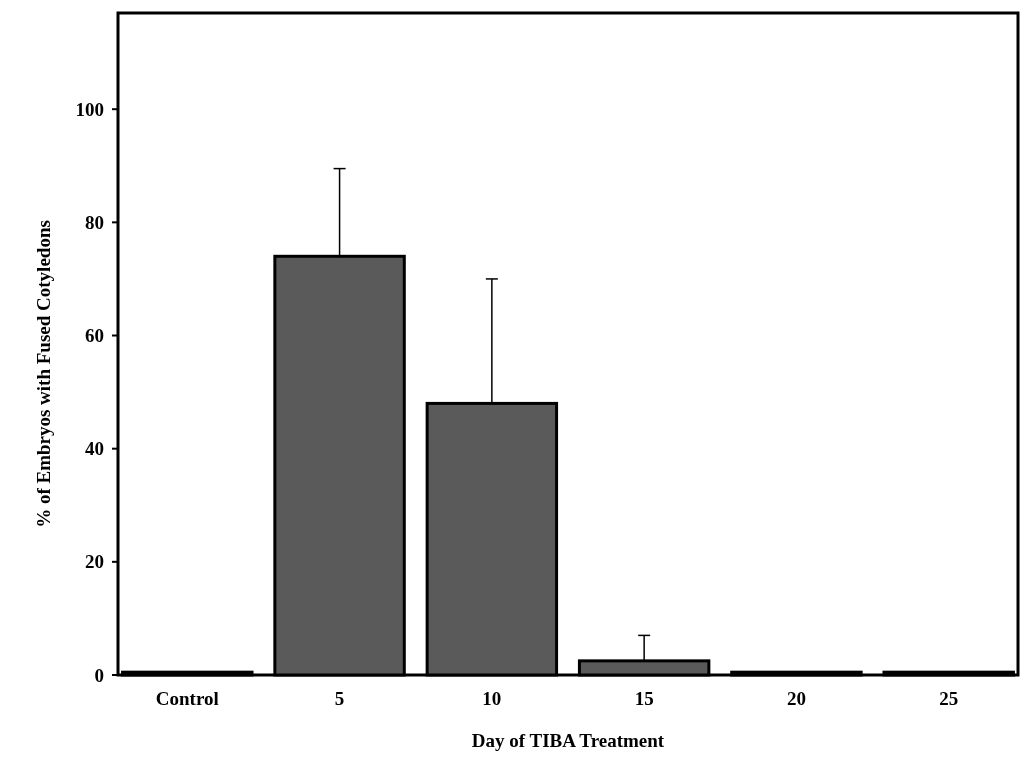  What do you see at coordinates (339, 698) in the screenshot?
I see `x-tick-label: 5` at bounding box center [339, 698].